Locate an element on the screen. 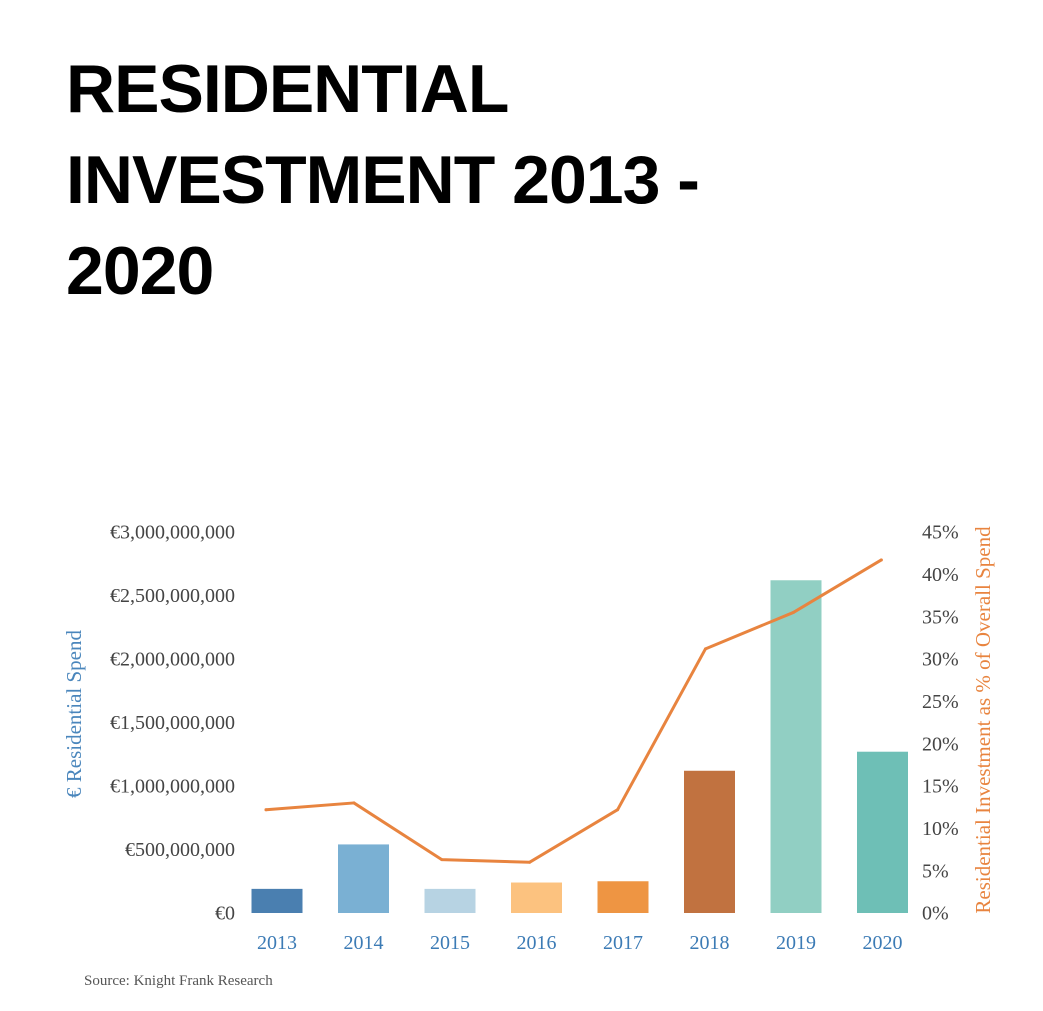  bar-2017 is located at coordinates (623, 897).